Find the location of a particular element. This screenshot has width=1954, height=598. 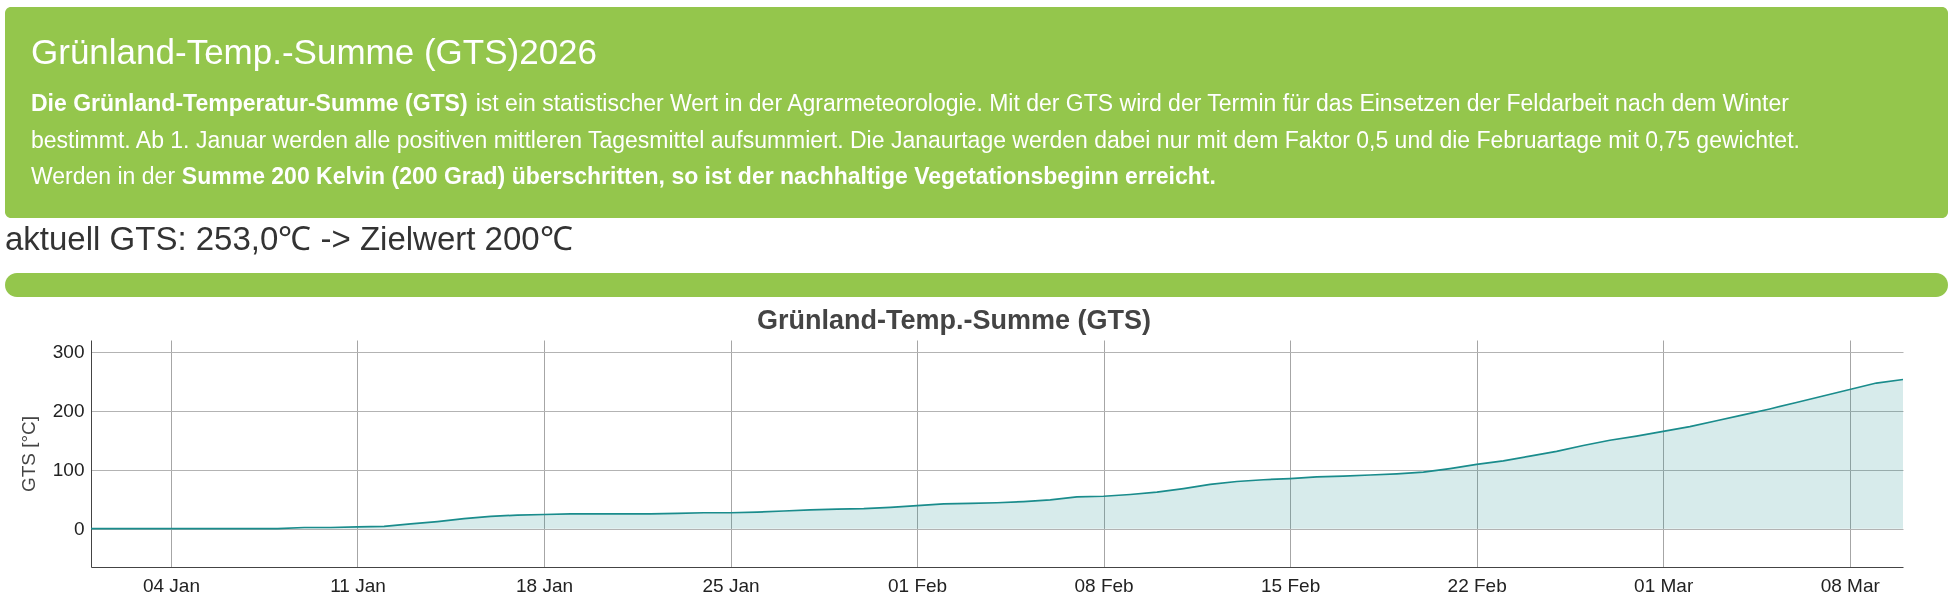

text: Grünland-Temp.-Summe (GTS)2026 is located at coordinates (314, 51).